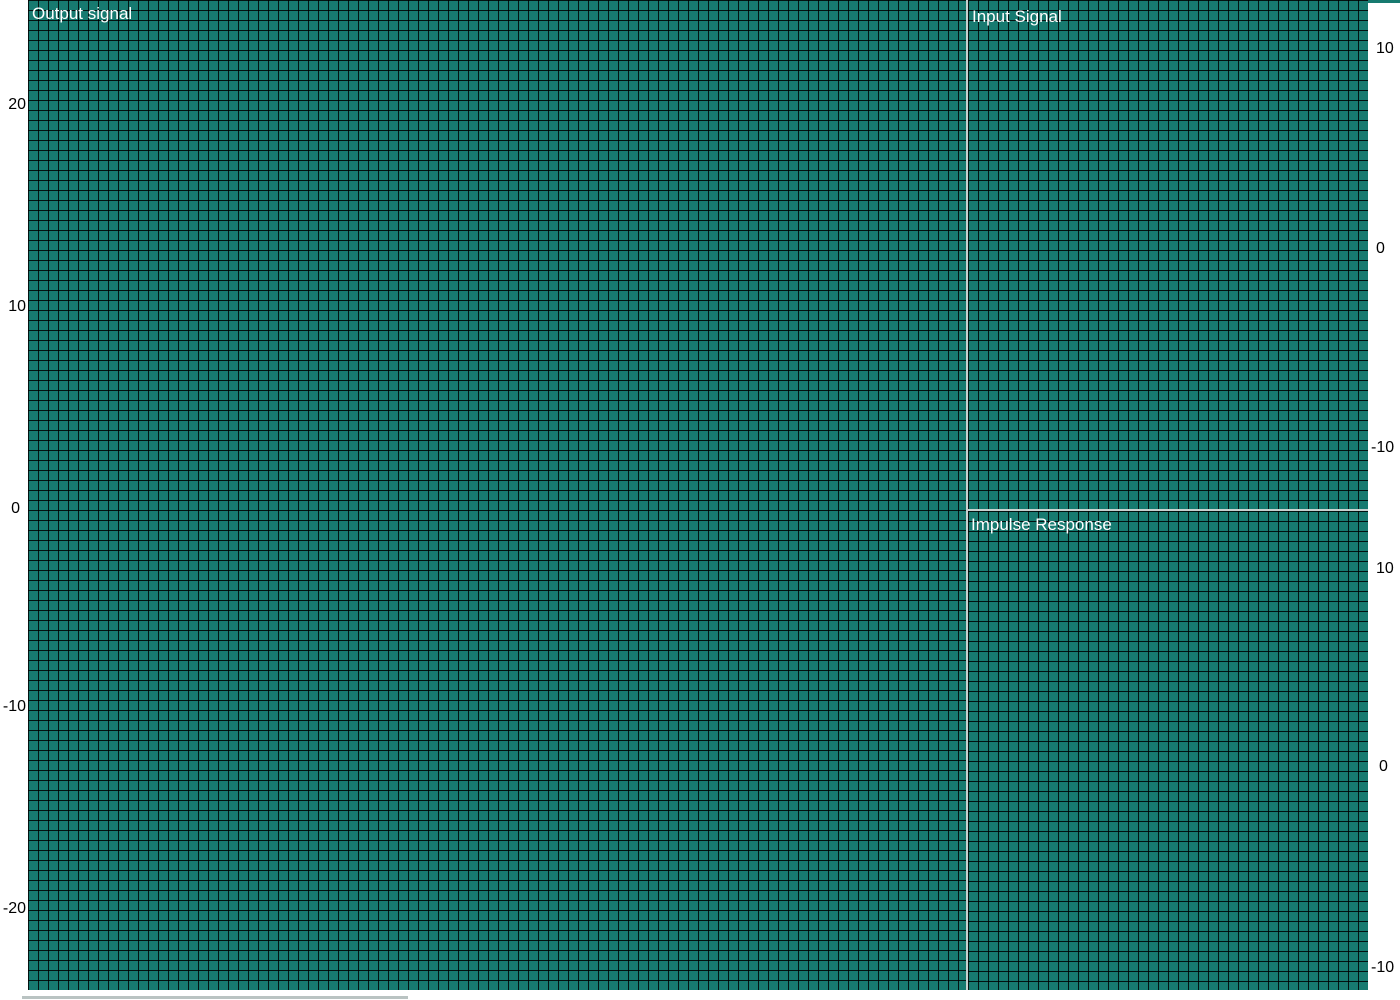 The image size is (1400, 1000). Describe the element at coordinates (13, 105) in the screenshot. I see `output-y-tick: 20` at that location.